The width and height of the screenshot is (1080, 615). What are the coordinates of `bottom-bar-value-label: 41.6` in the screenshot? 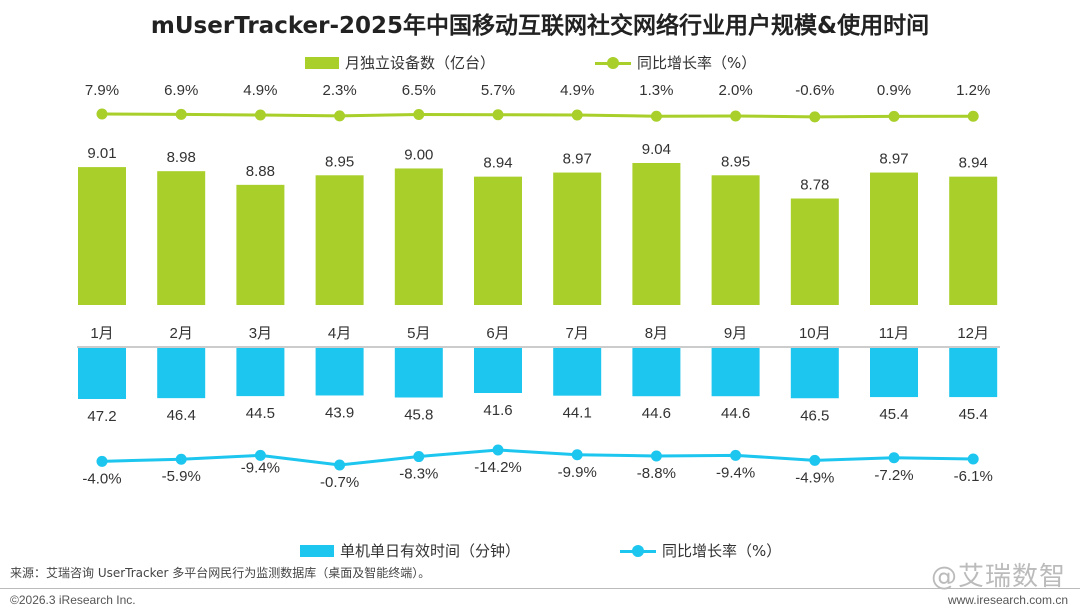 It's located at (497, 410).